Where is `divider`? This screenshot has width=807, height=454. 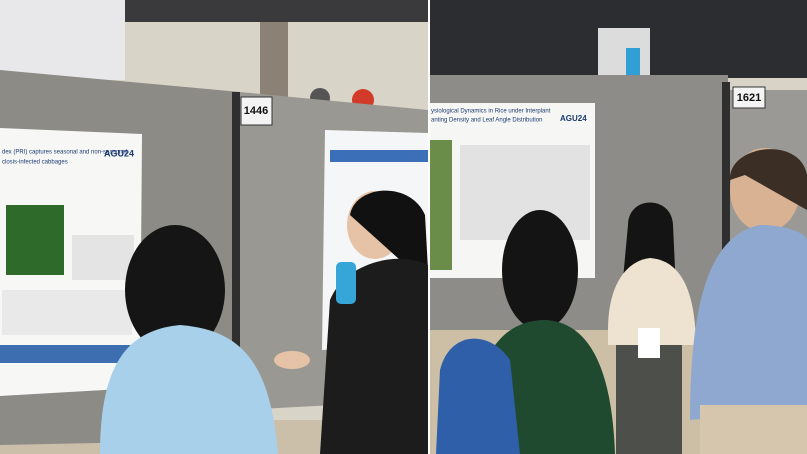 divider is located at coordinates (429, 227).